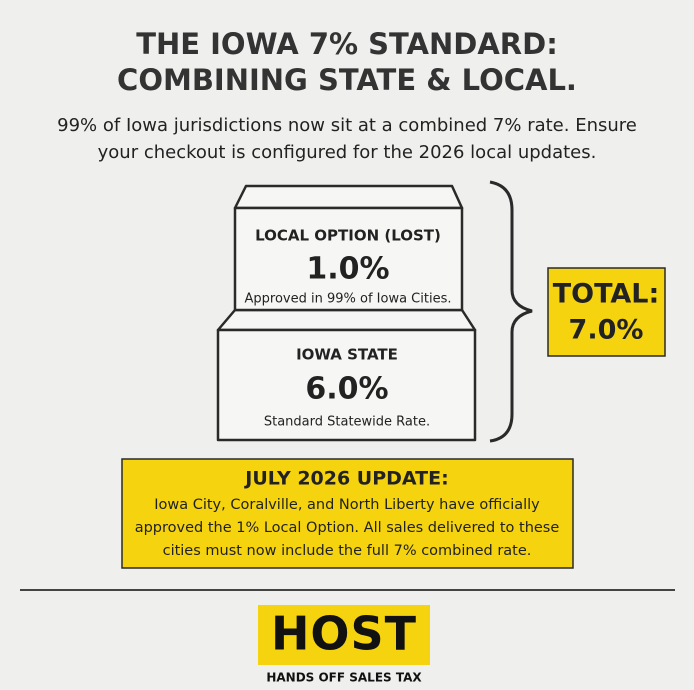 The width and height of the screenshot is (694, 690). What do you see at coordinates (347, 422) in the screenshot?
I see `state-note: Standard Statewide Rate.` at bounding box center [347, 422].